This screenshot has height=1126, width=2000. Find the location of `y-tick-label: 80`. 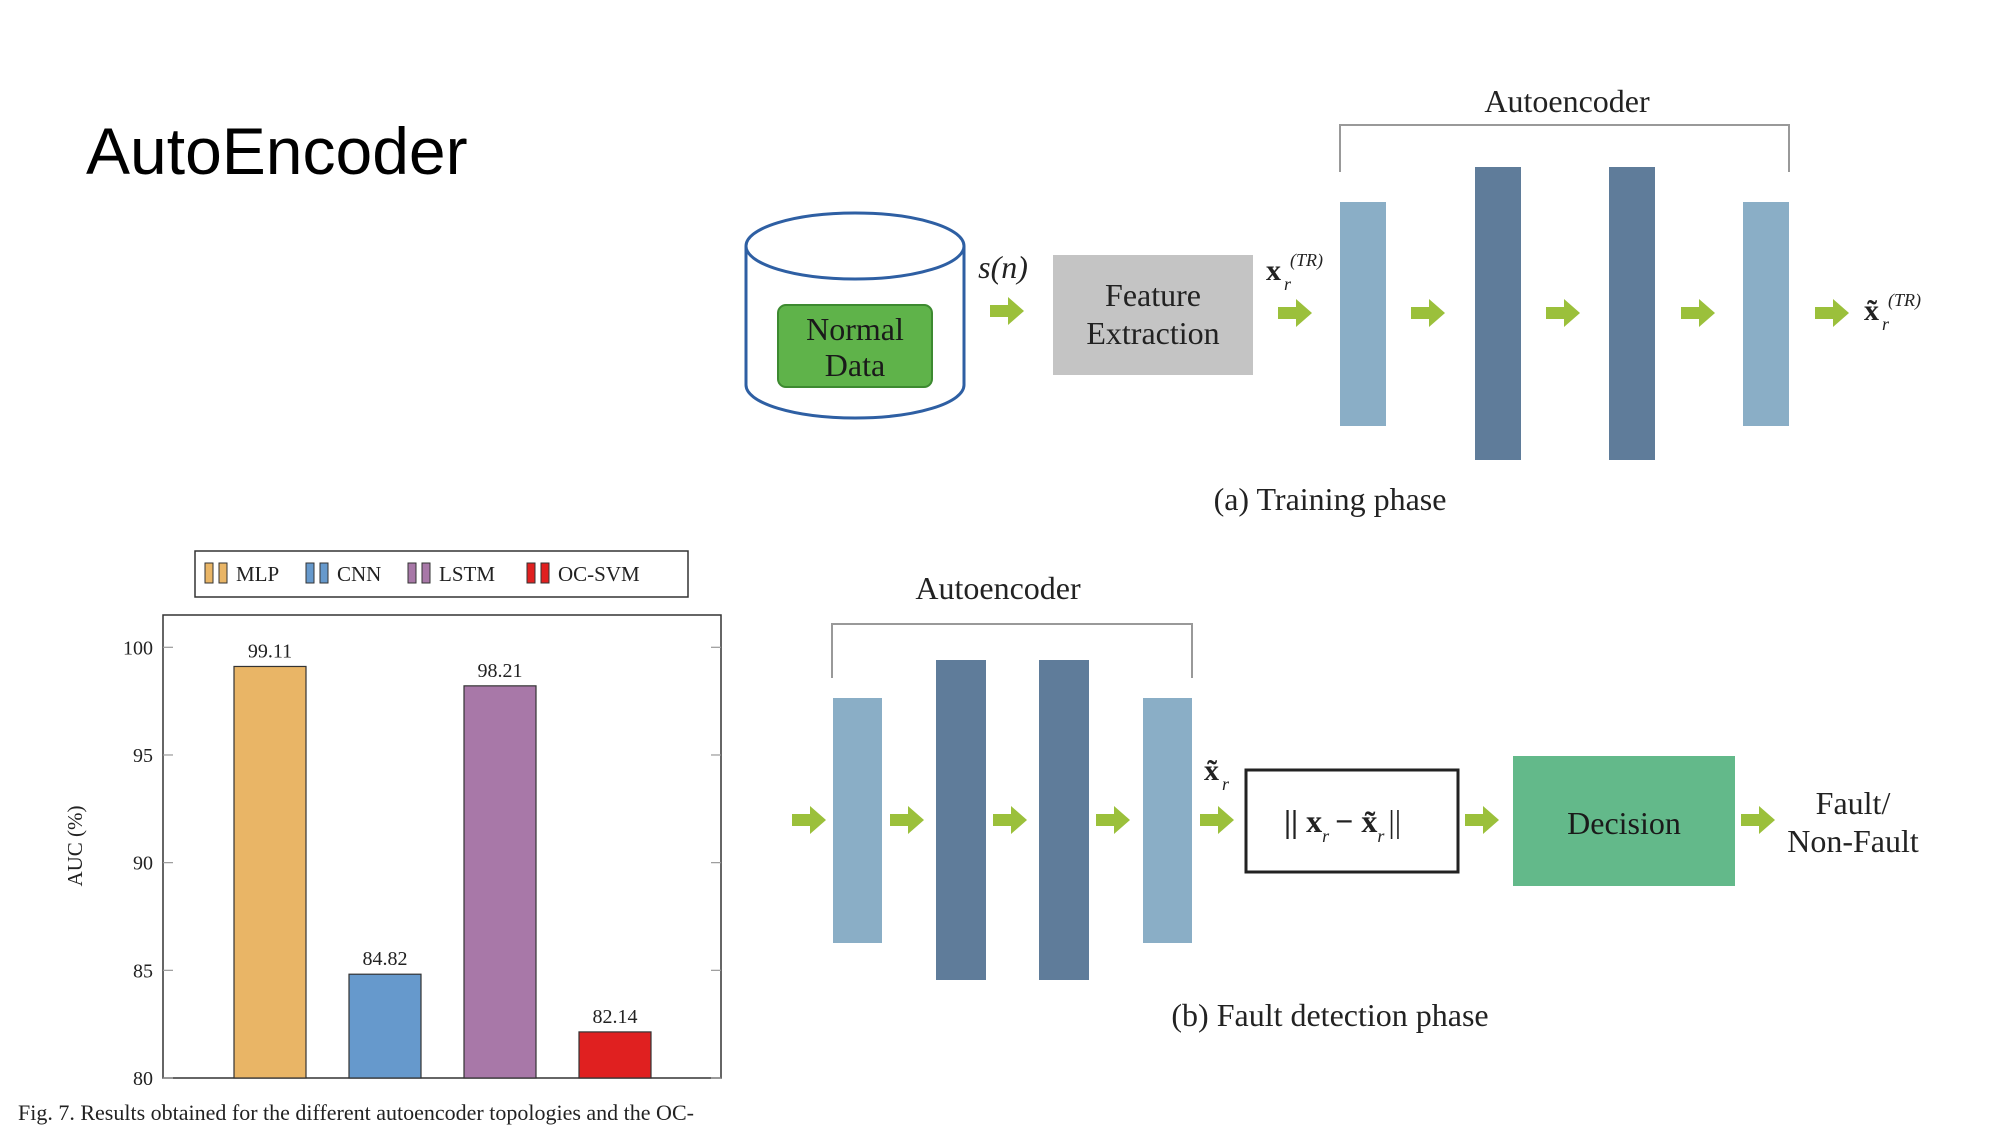

y-tick-label: 80 is located at coordinates (143, 1079).